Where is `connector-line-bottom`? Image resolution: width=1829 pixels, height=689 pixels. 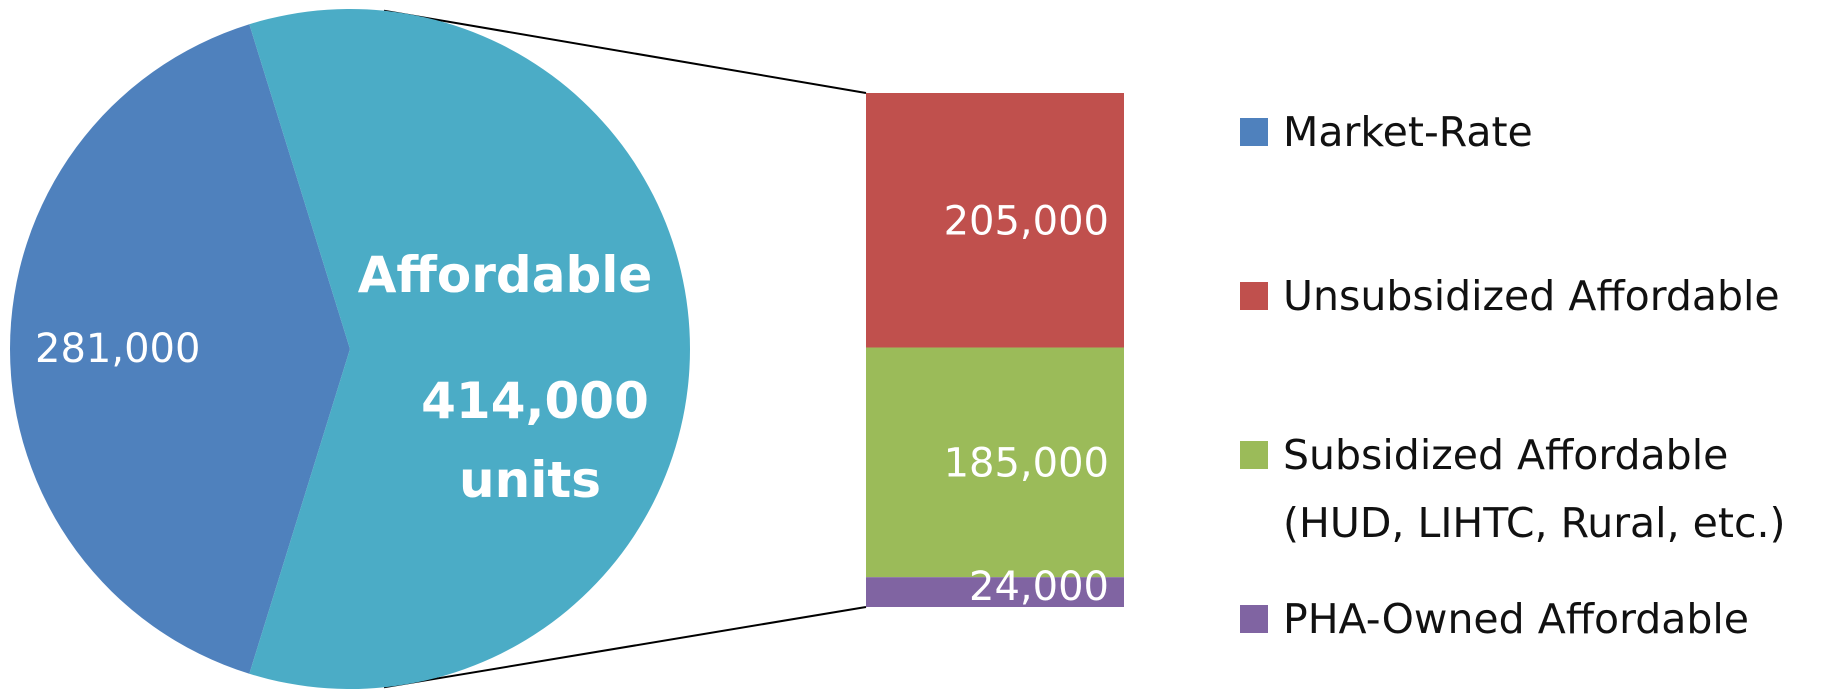
connector-line-bottom is located at coordinates (625, 647).